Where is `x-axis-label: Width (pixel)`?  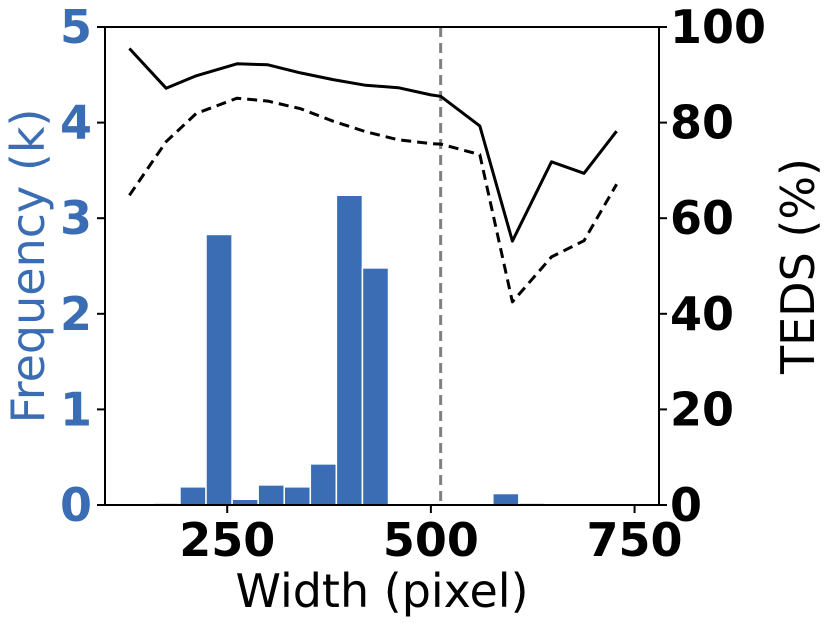
x-axis-label: Width (pixel) is located at coordinates (381, 591).